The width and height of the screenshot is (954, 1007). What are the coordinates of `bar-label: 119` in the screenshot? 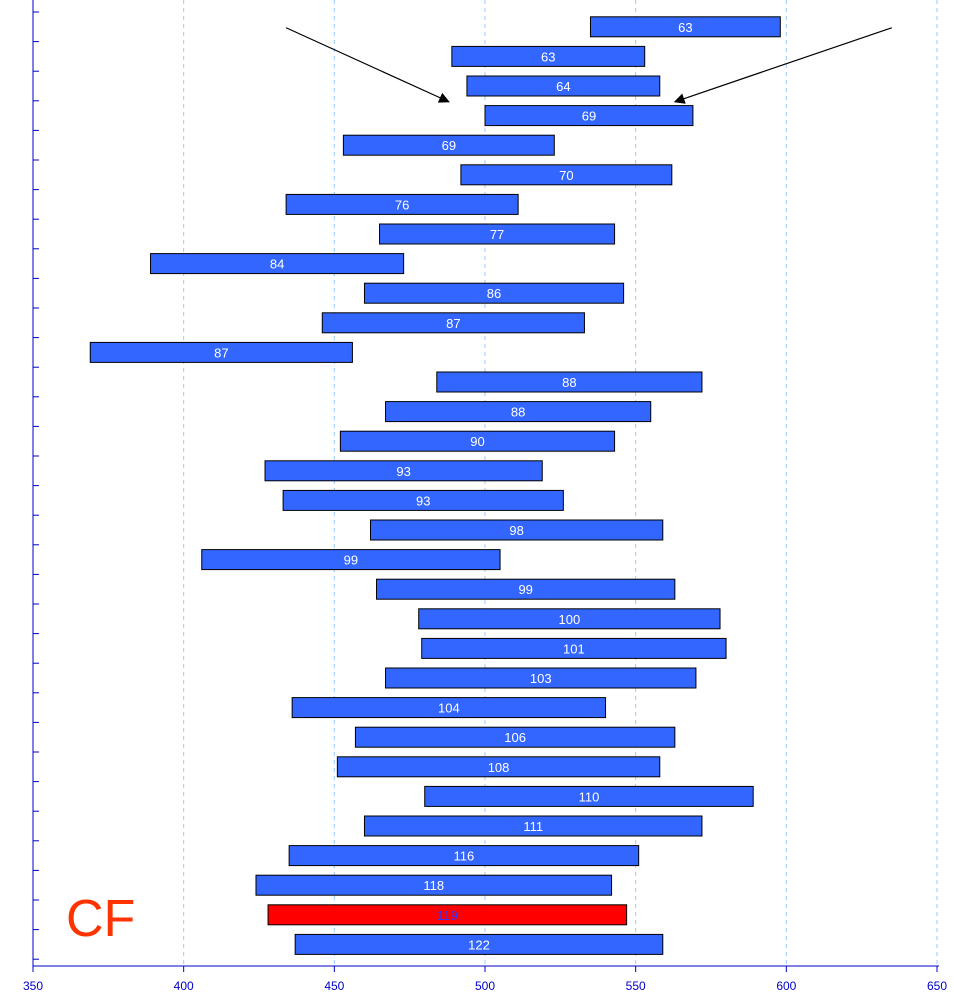 It's located at (447, 915).